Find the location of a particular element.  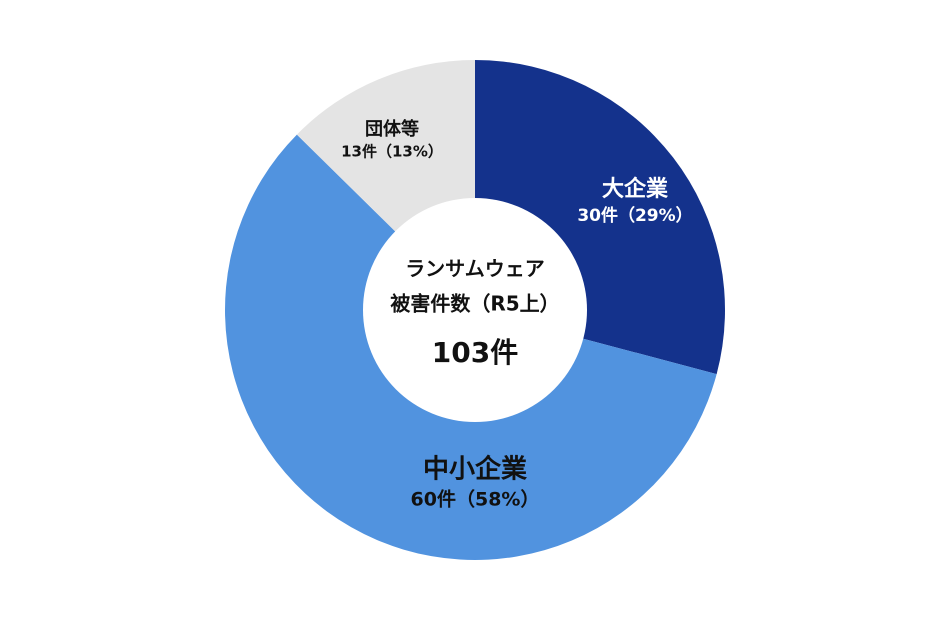

slice-label: 大企業 is located at coordinates (635, 189).